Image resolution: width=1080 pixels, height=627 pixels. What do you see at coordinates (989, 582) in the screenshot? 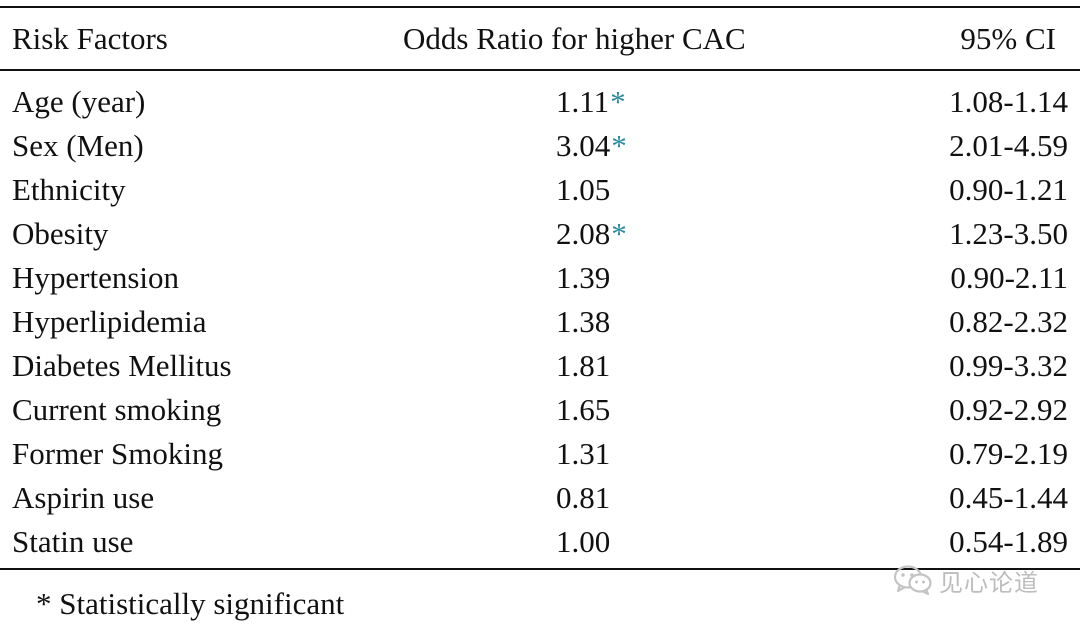
I see `watermark-text: 见心论道` at bounding box center [989, 582].